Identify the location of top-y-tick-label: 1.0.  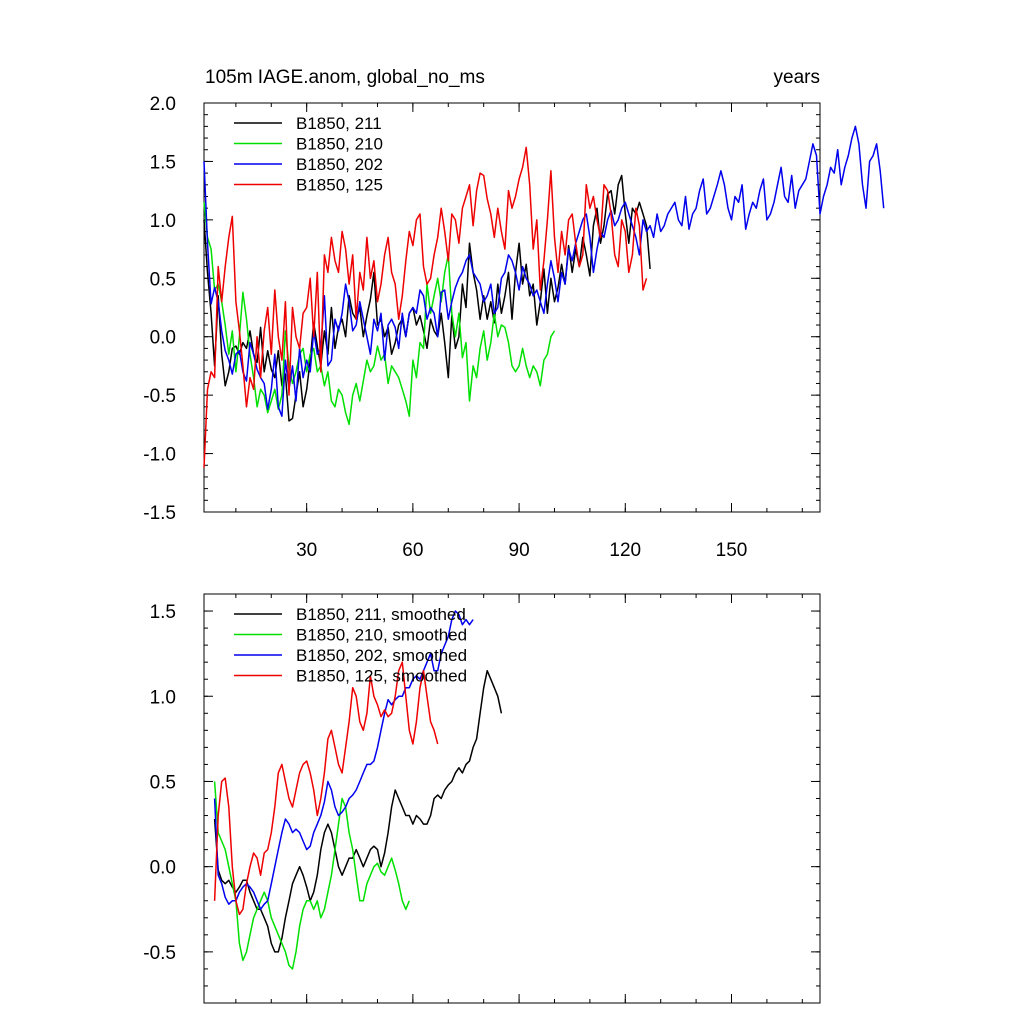
(163, 221).